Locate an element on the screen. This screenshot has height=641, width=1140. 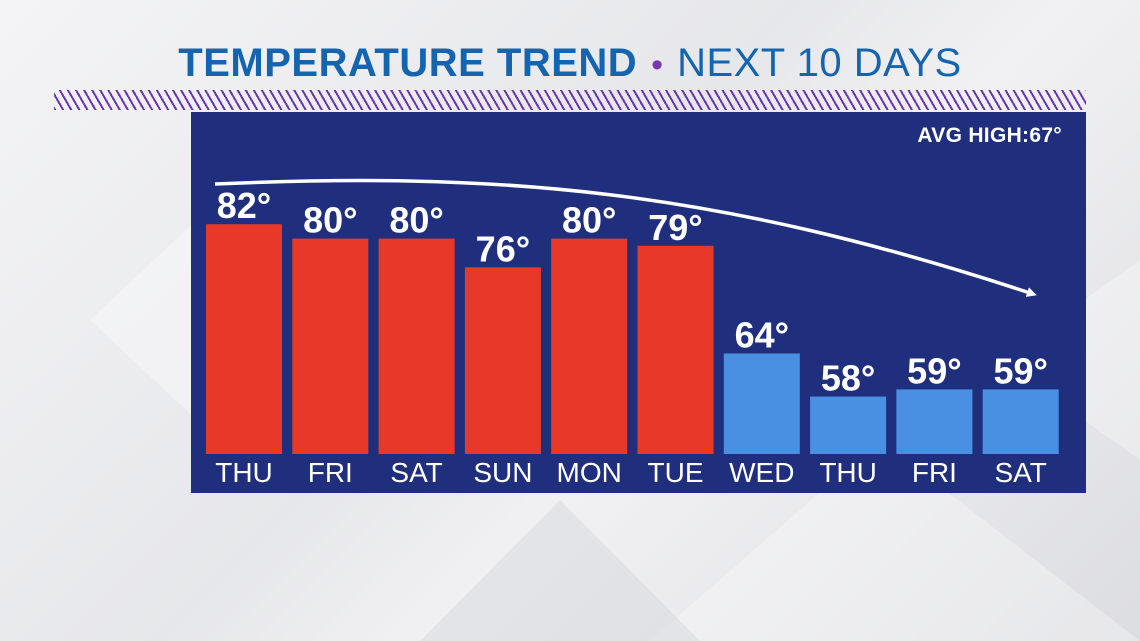
value-label: 76° is located at coordinates (503, 248).